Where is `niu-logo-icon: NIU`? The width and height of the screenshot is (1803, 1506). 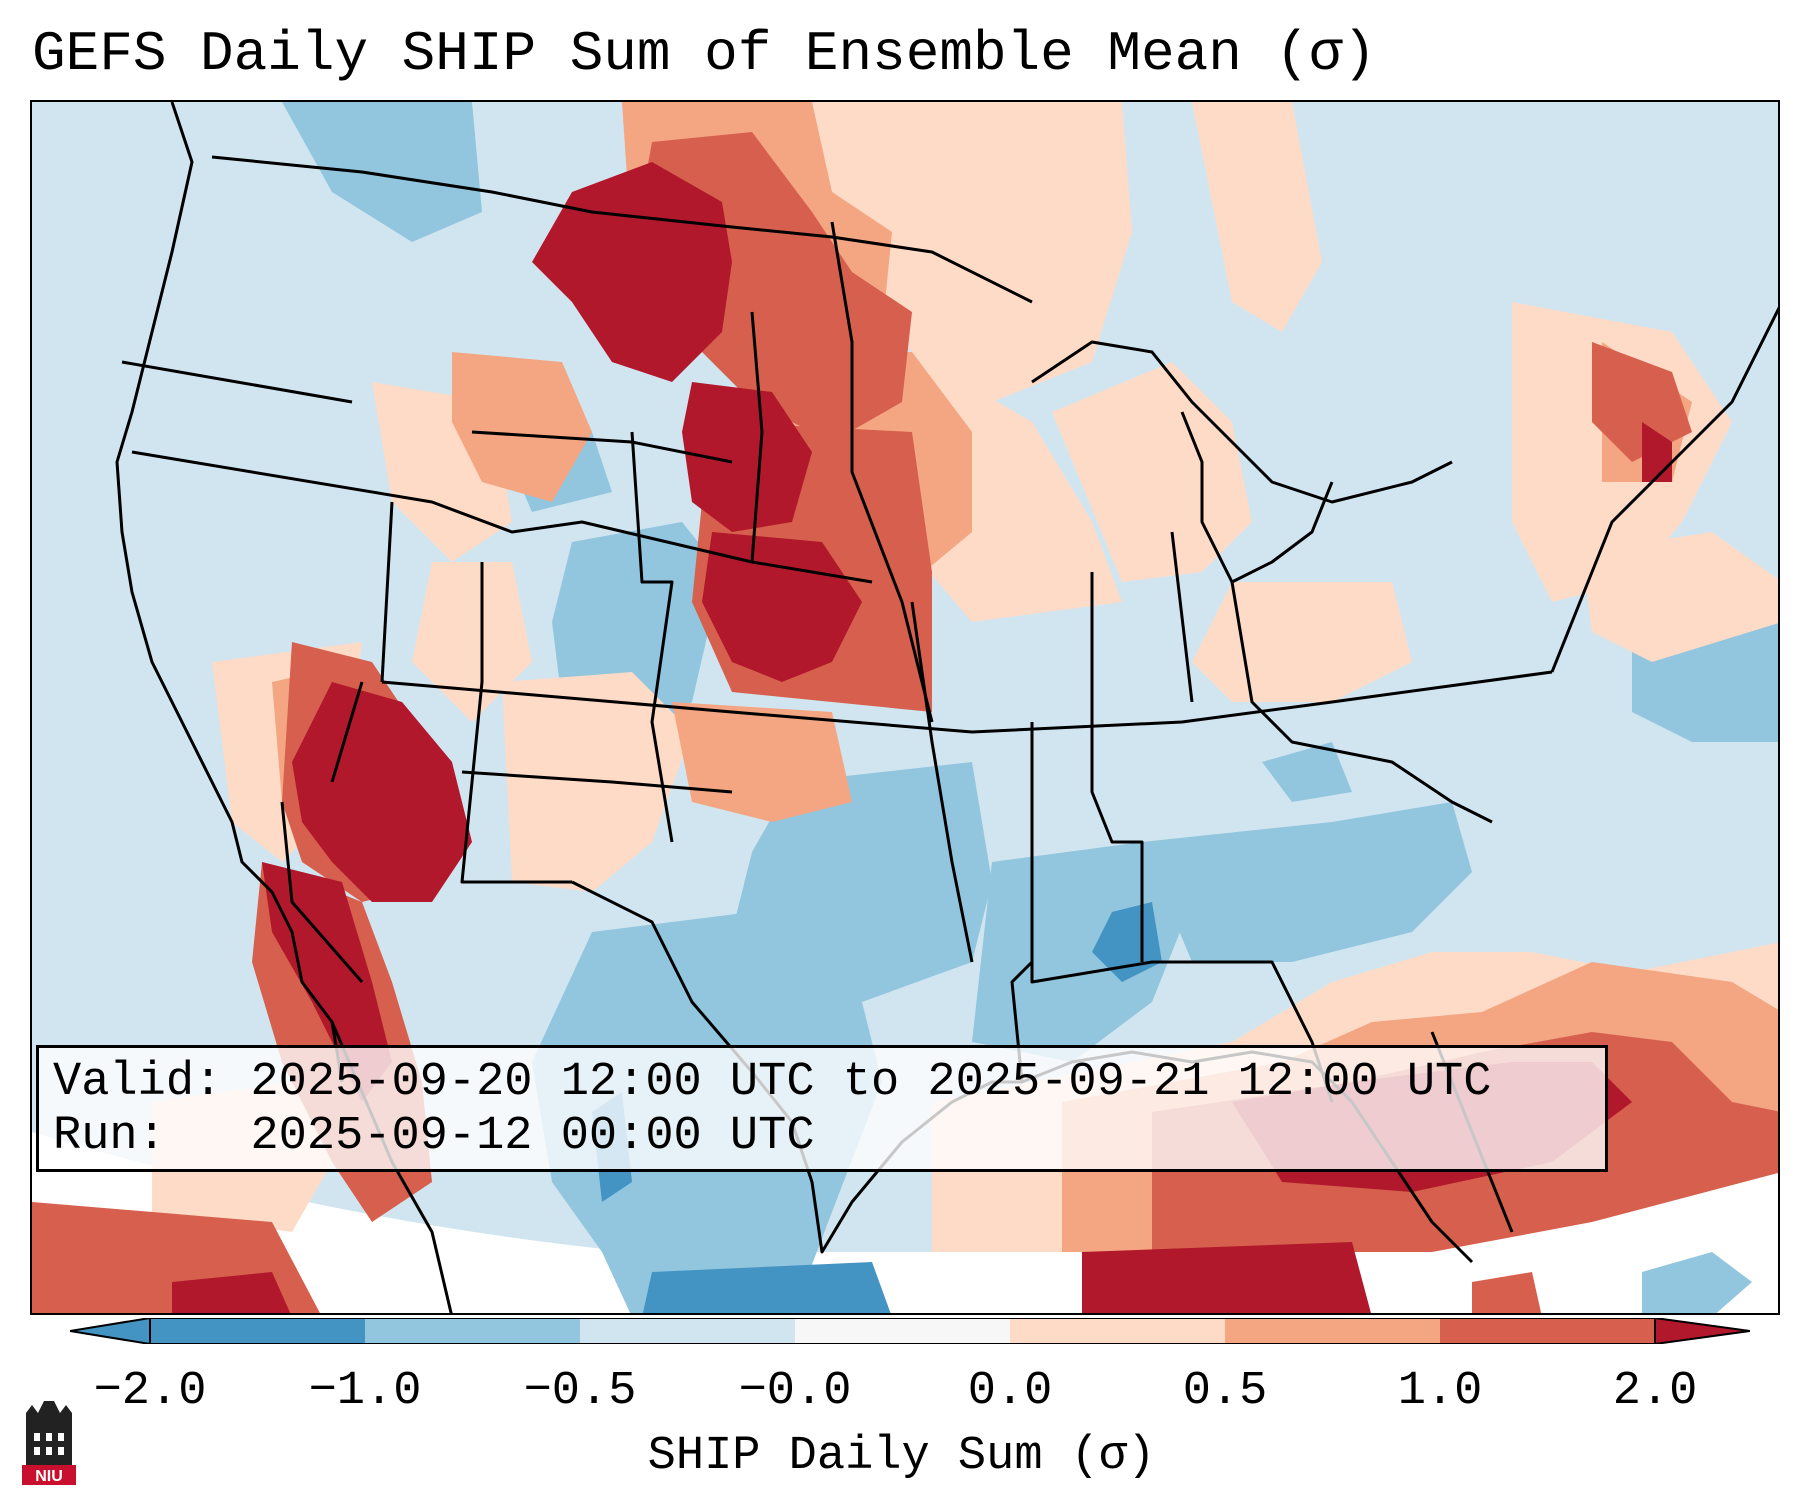 niu-logo-icon: NIU is located at coordinates (49, 1443).